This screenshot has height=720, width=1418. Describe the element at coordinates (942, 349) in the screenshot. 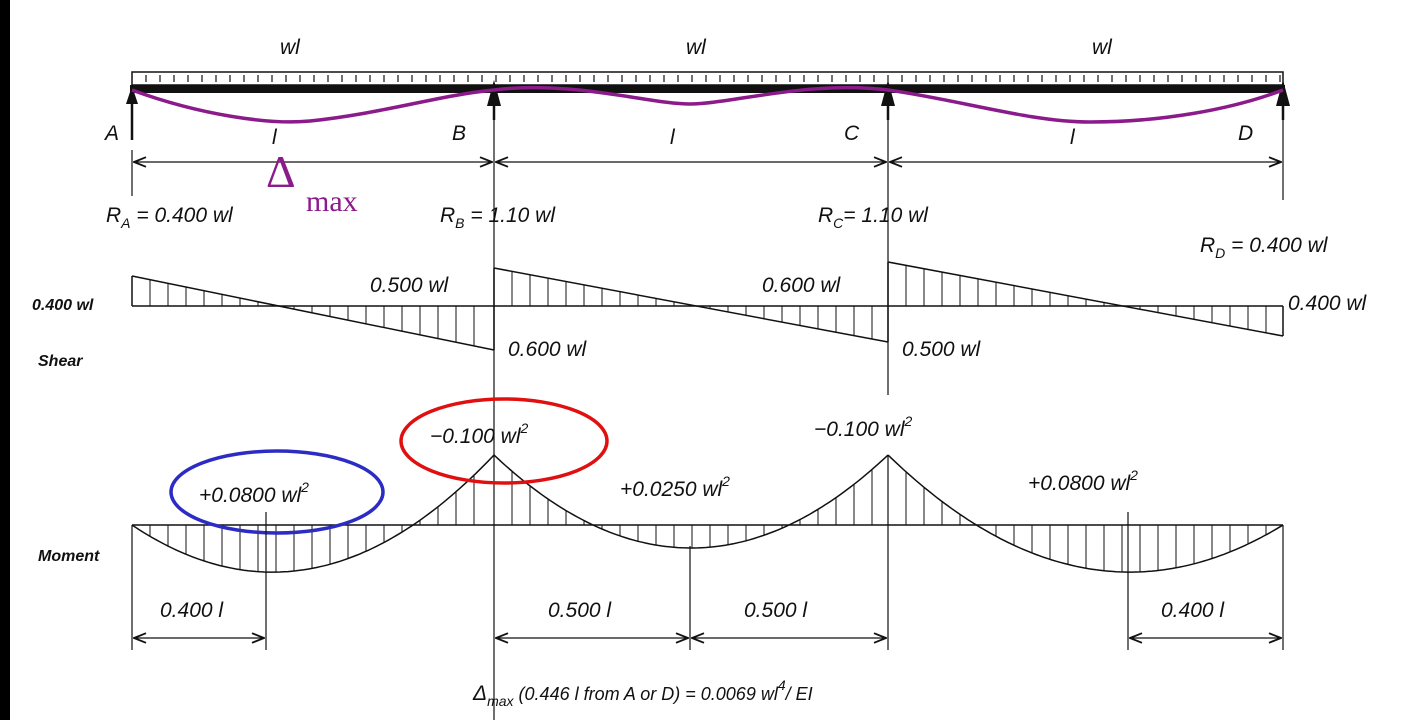

I see `shear-c-right-label: 0.500 wl` at that location.